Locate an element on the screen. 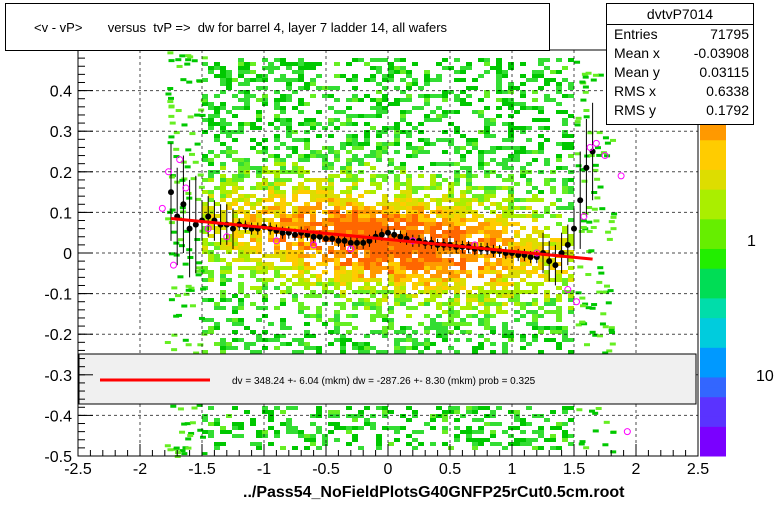  colorbar-label-1: 1 is located at coordinates (751, 241).